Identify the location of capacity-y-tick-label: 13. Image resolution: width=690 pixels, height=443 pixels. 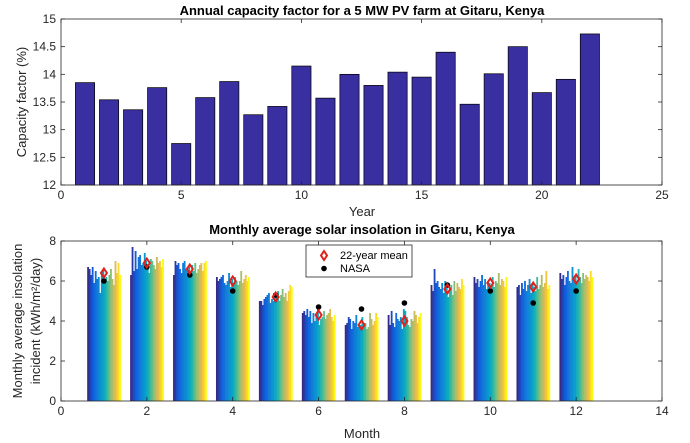
(50, 130).